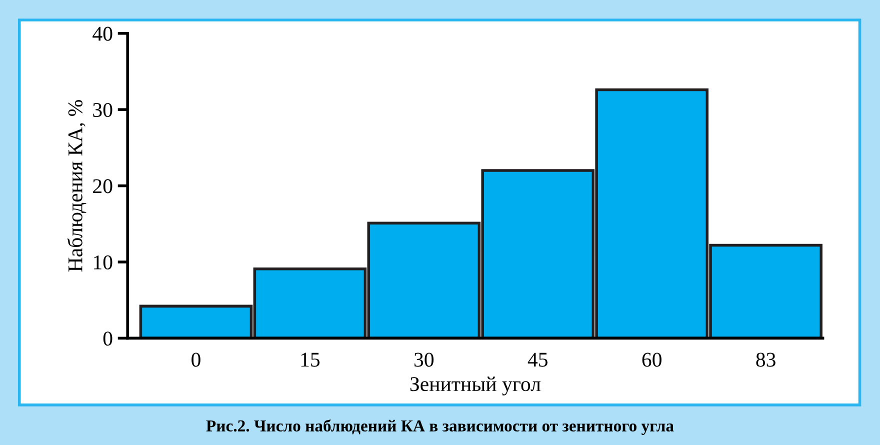 The height and width of the screenshot is (445, 880). I want to click on y-axis-title: Наблюдения КА, %, so click(76, 186).